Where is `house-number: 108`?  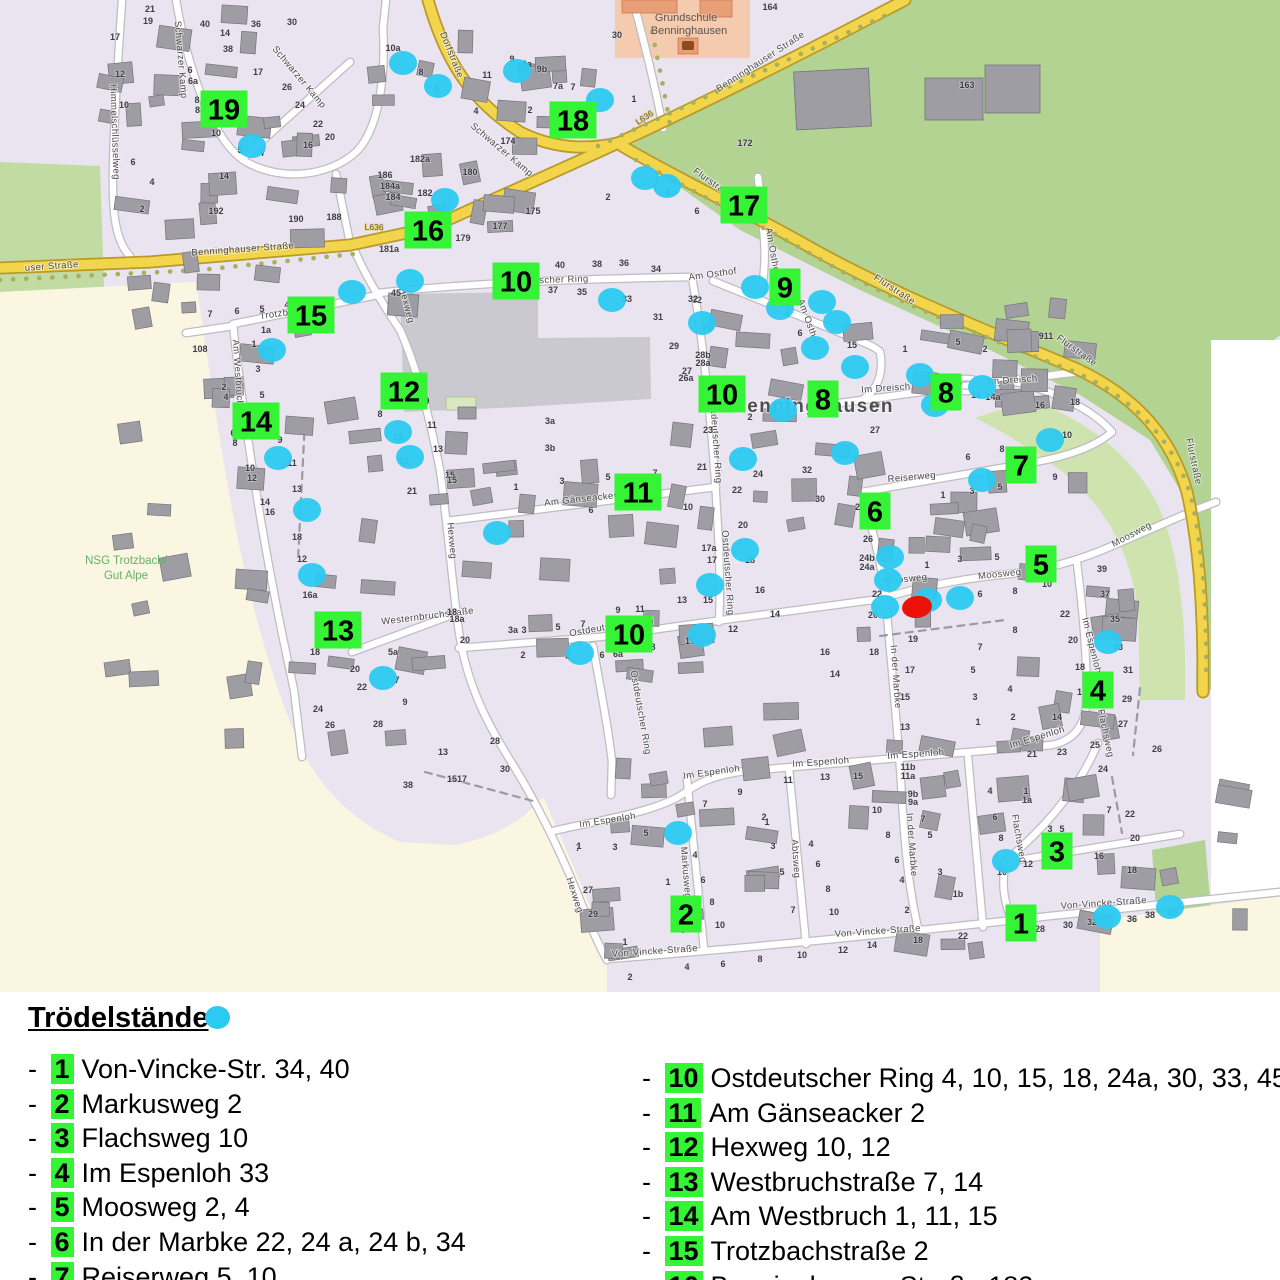 house-number: 108 is located at coordinates (199, 349).